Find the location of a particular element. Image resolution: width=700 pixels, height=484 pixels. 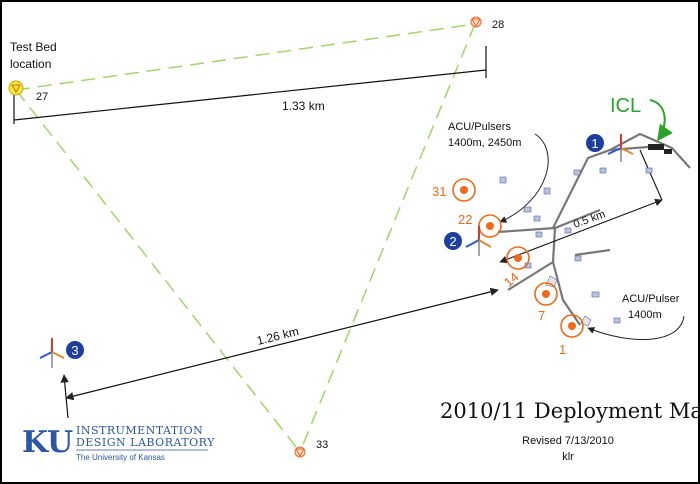

svg-text: 2 is located at coordinates (452, 241).